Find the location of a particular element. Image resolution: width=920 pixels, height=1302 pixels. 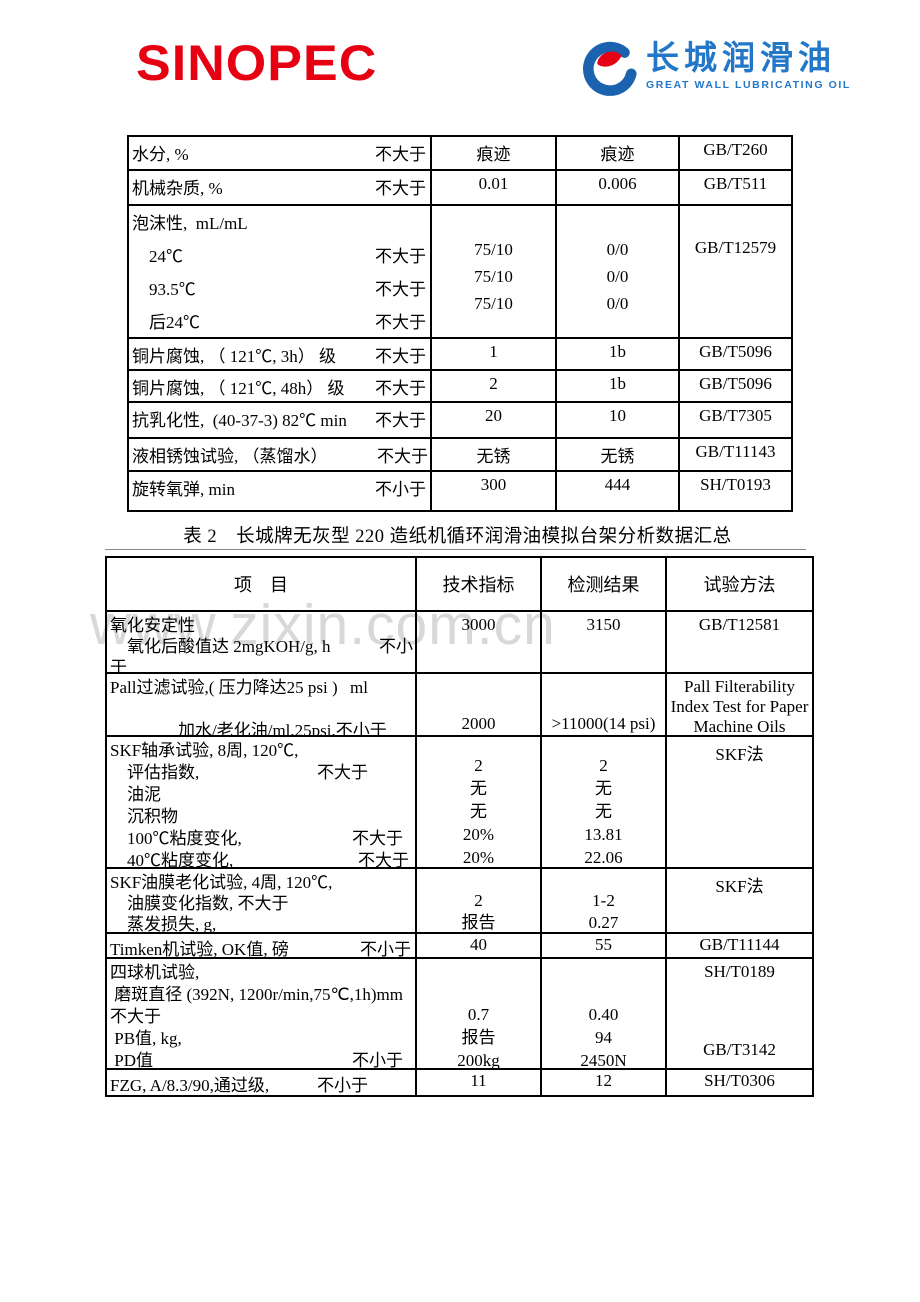

spec-cell: 0.01 is located at coordinates (494, 187).